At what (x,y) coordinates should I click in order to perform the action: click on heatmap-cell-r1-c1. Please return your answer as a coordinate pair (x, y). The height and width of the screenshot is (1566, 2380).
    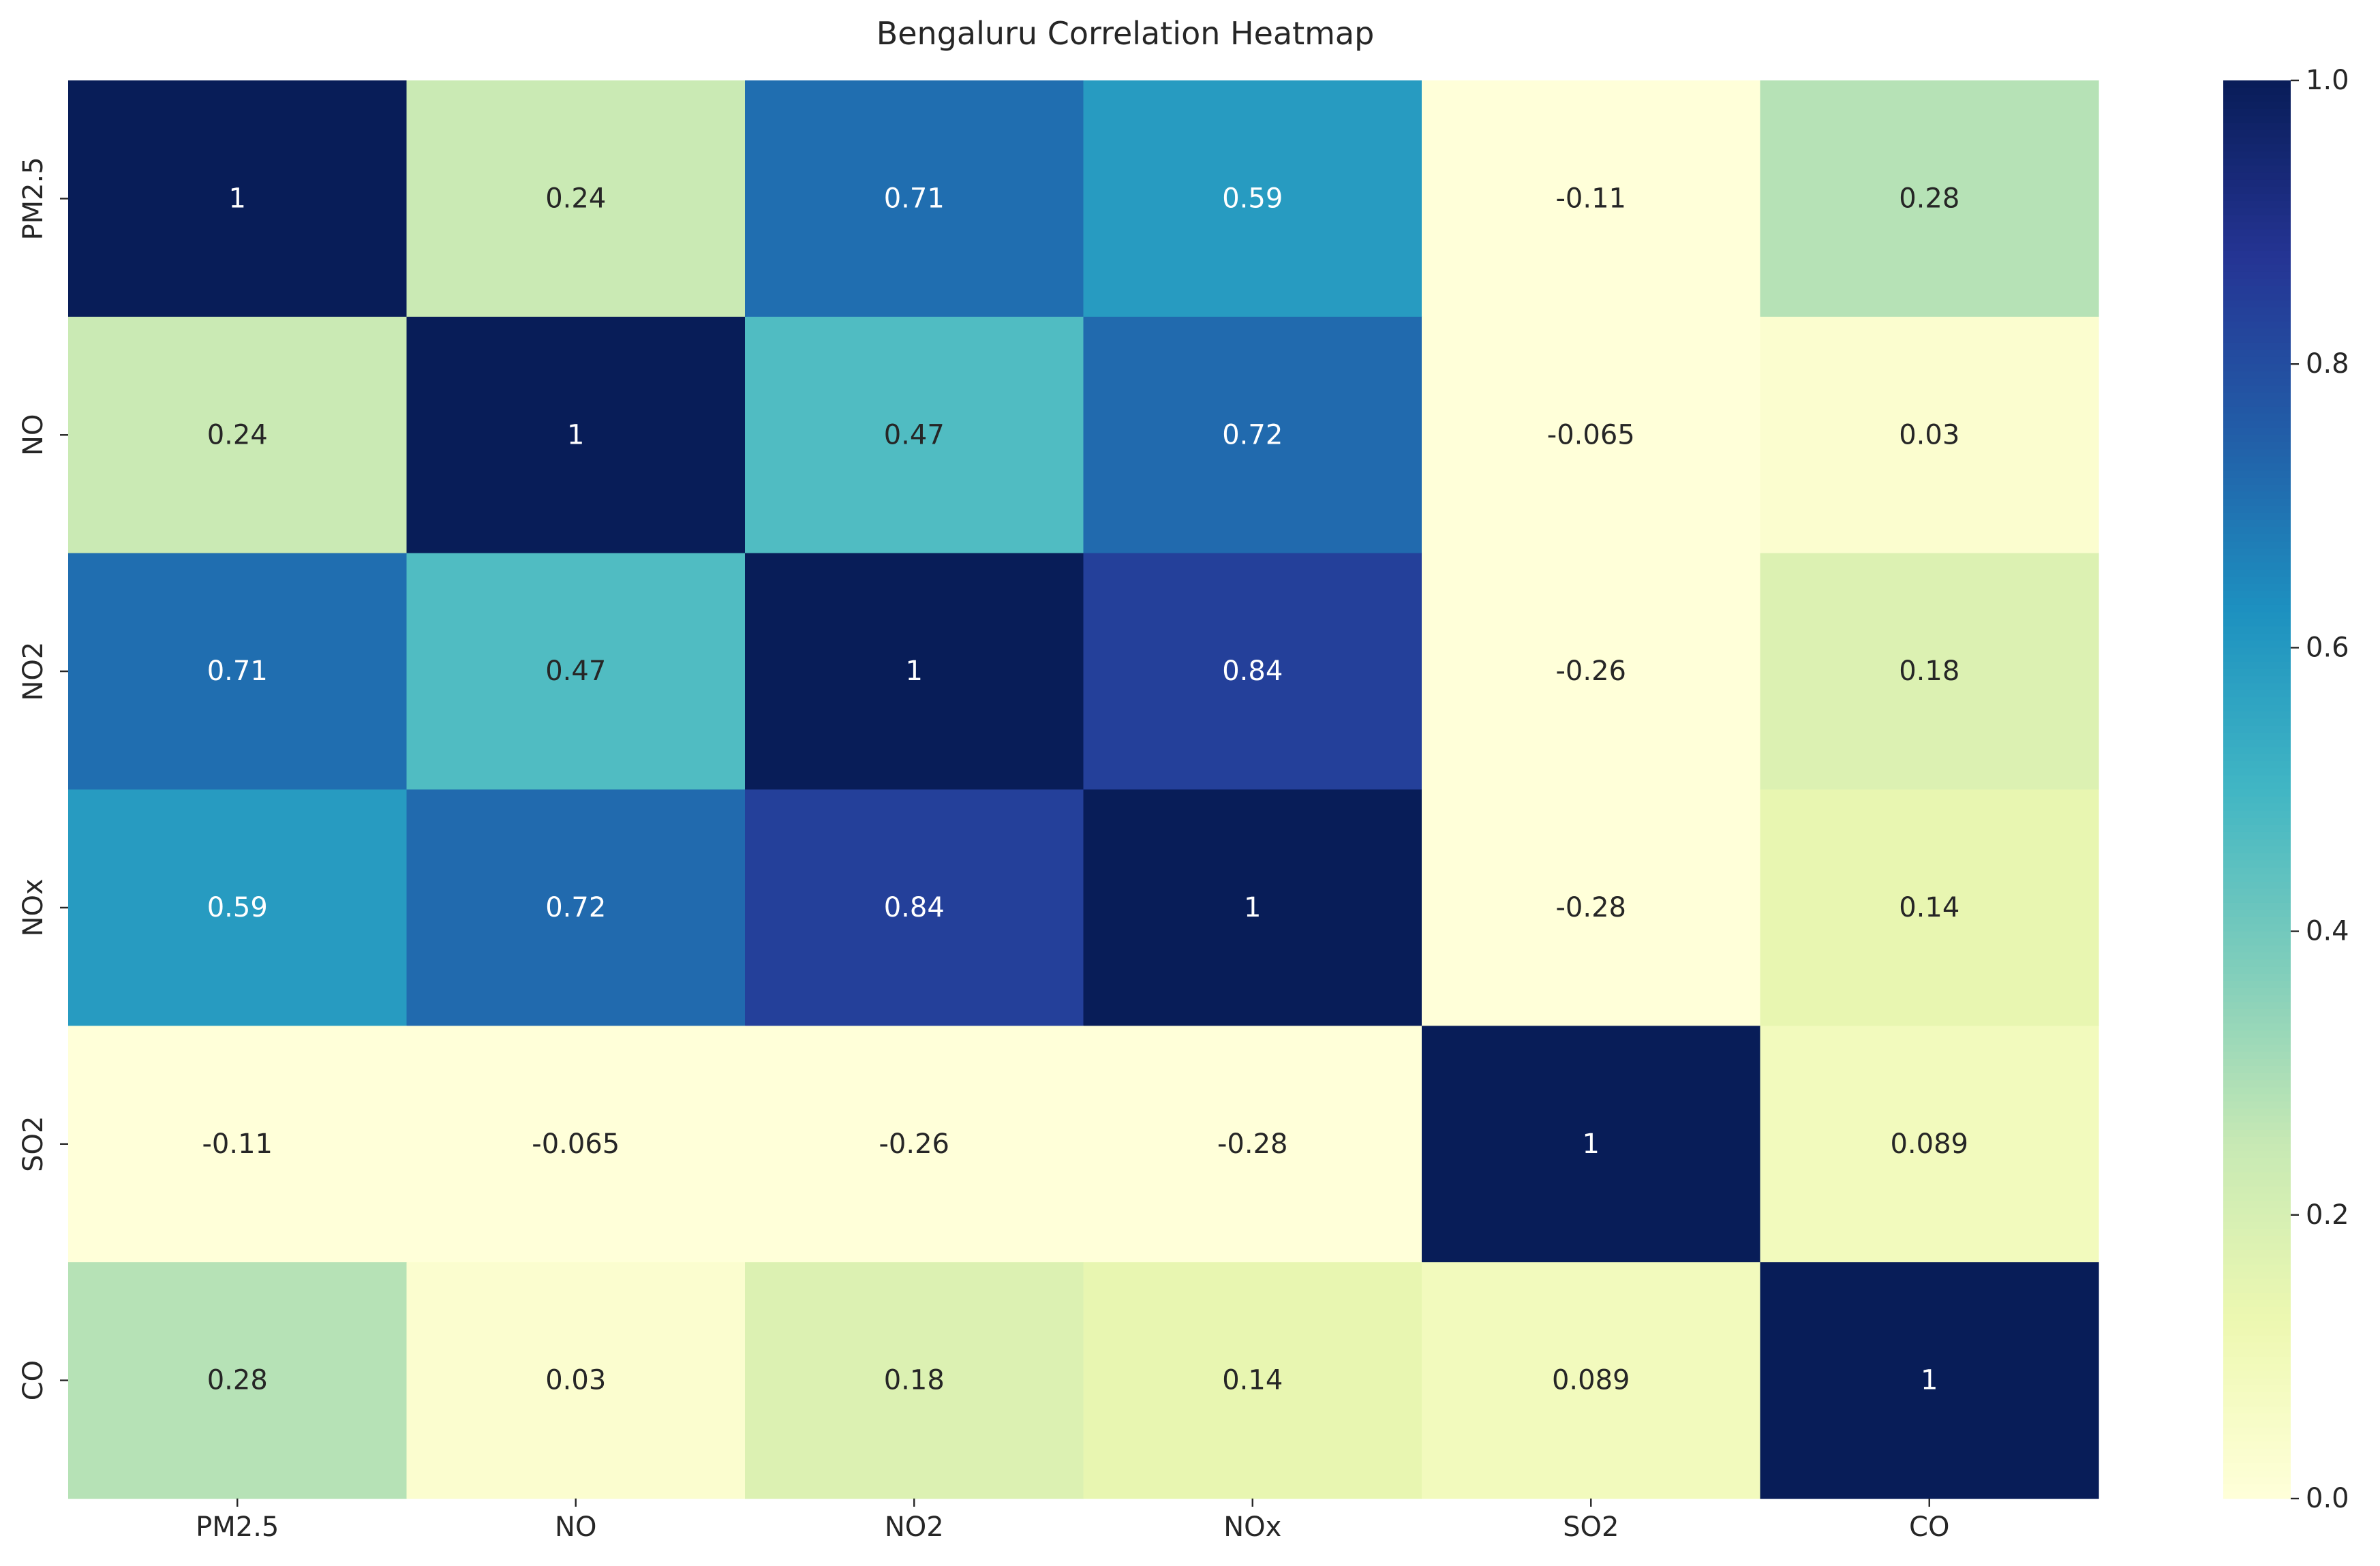
    Looking at the image, I should click on (576, 435).